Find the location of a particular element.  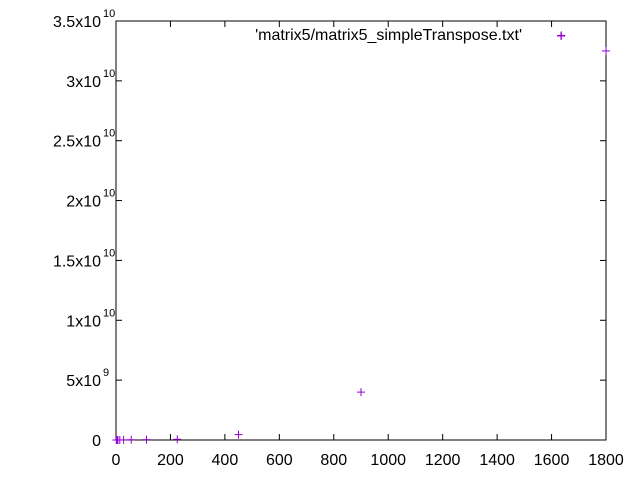

x-tick-label: 1400 is located at coordinates (497, 460).